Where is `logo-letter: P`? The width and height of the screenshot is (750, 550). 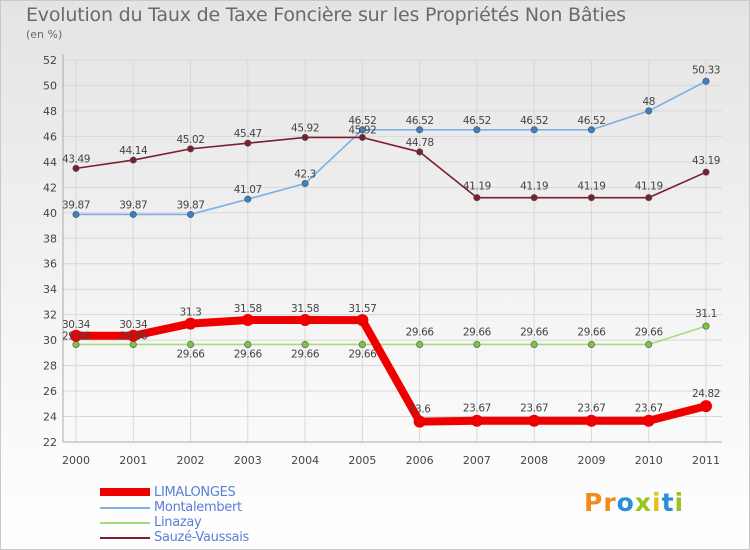
logo-letter: P is located at coordinates (594, 502).